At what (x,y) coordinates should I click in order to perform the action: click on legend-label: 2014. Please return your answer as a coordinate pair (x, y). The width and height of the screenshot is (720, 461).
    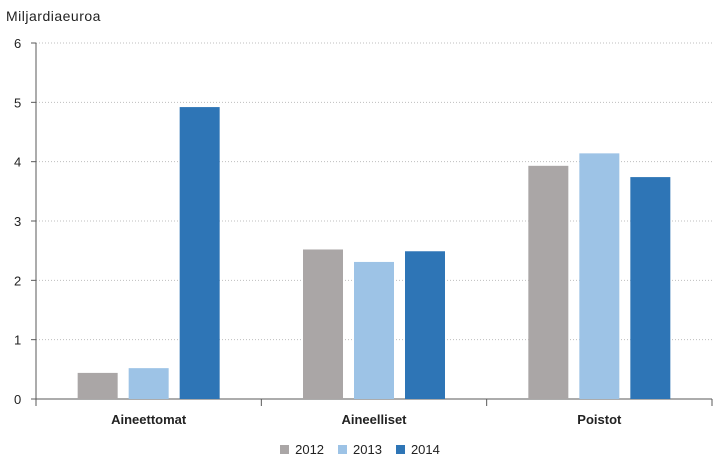
    Looking at the image, I should click on (425, 449).